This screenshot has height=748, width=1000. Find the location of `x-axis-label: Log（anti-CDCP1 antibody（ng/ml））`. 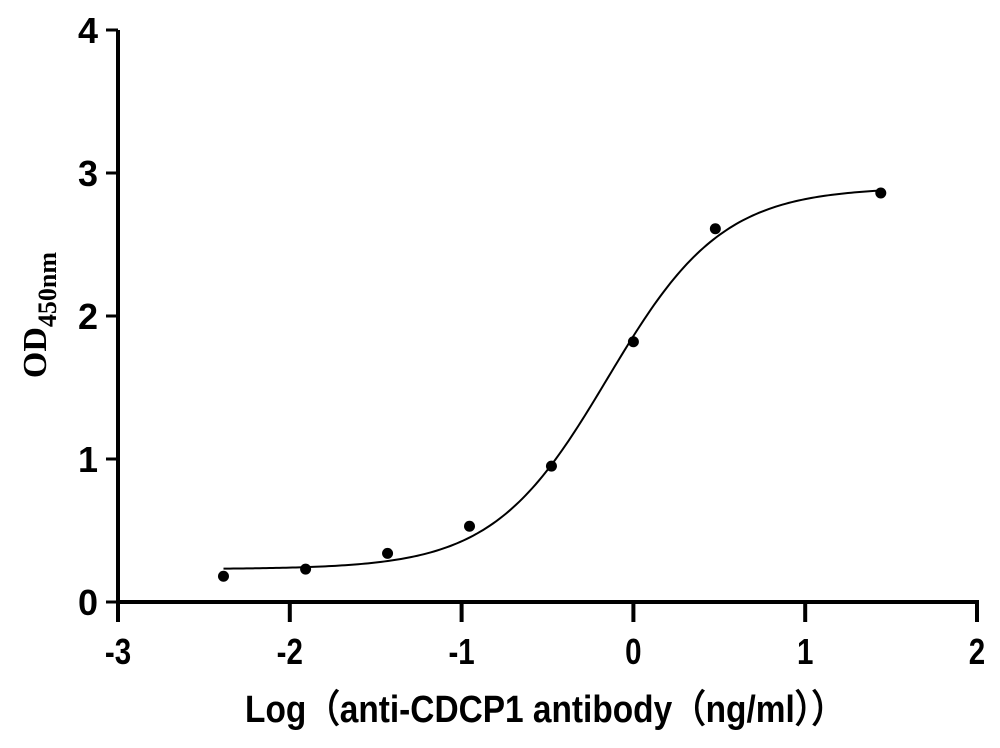

x-axis-label: Log（anti-CDCP1 antibody（ng/ml）） is located at coordinates (545, 709).